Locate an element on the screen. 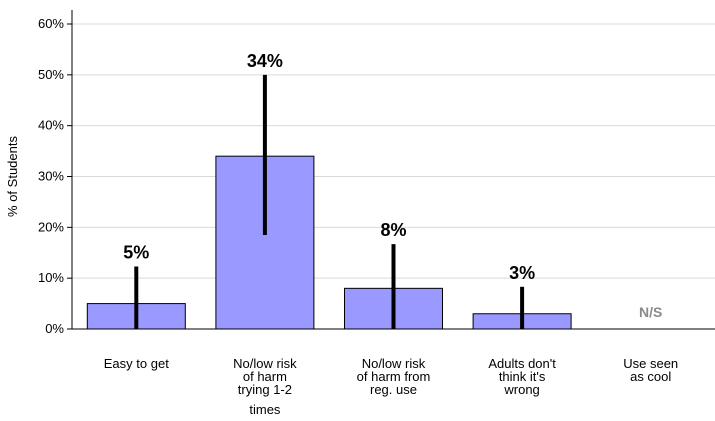 Image resolution: width=715 pixels, height=421 pixels. x-tick-label: as cool is located at coordinates (650, 376).